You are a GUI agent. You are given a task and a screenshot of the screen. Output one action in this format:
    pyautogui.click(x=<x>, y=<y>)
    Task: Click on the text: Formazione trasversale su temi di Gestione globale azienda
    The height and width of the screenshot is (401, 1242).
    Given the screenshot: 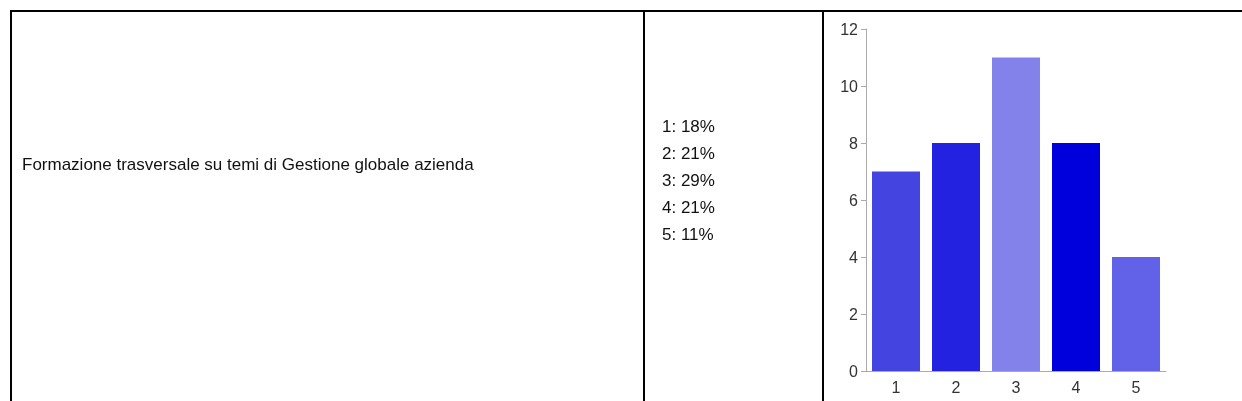 What is the action you would take?
    pyautogui.click(x=248, y=165)
    